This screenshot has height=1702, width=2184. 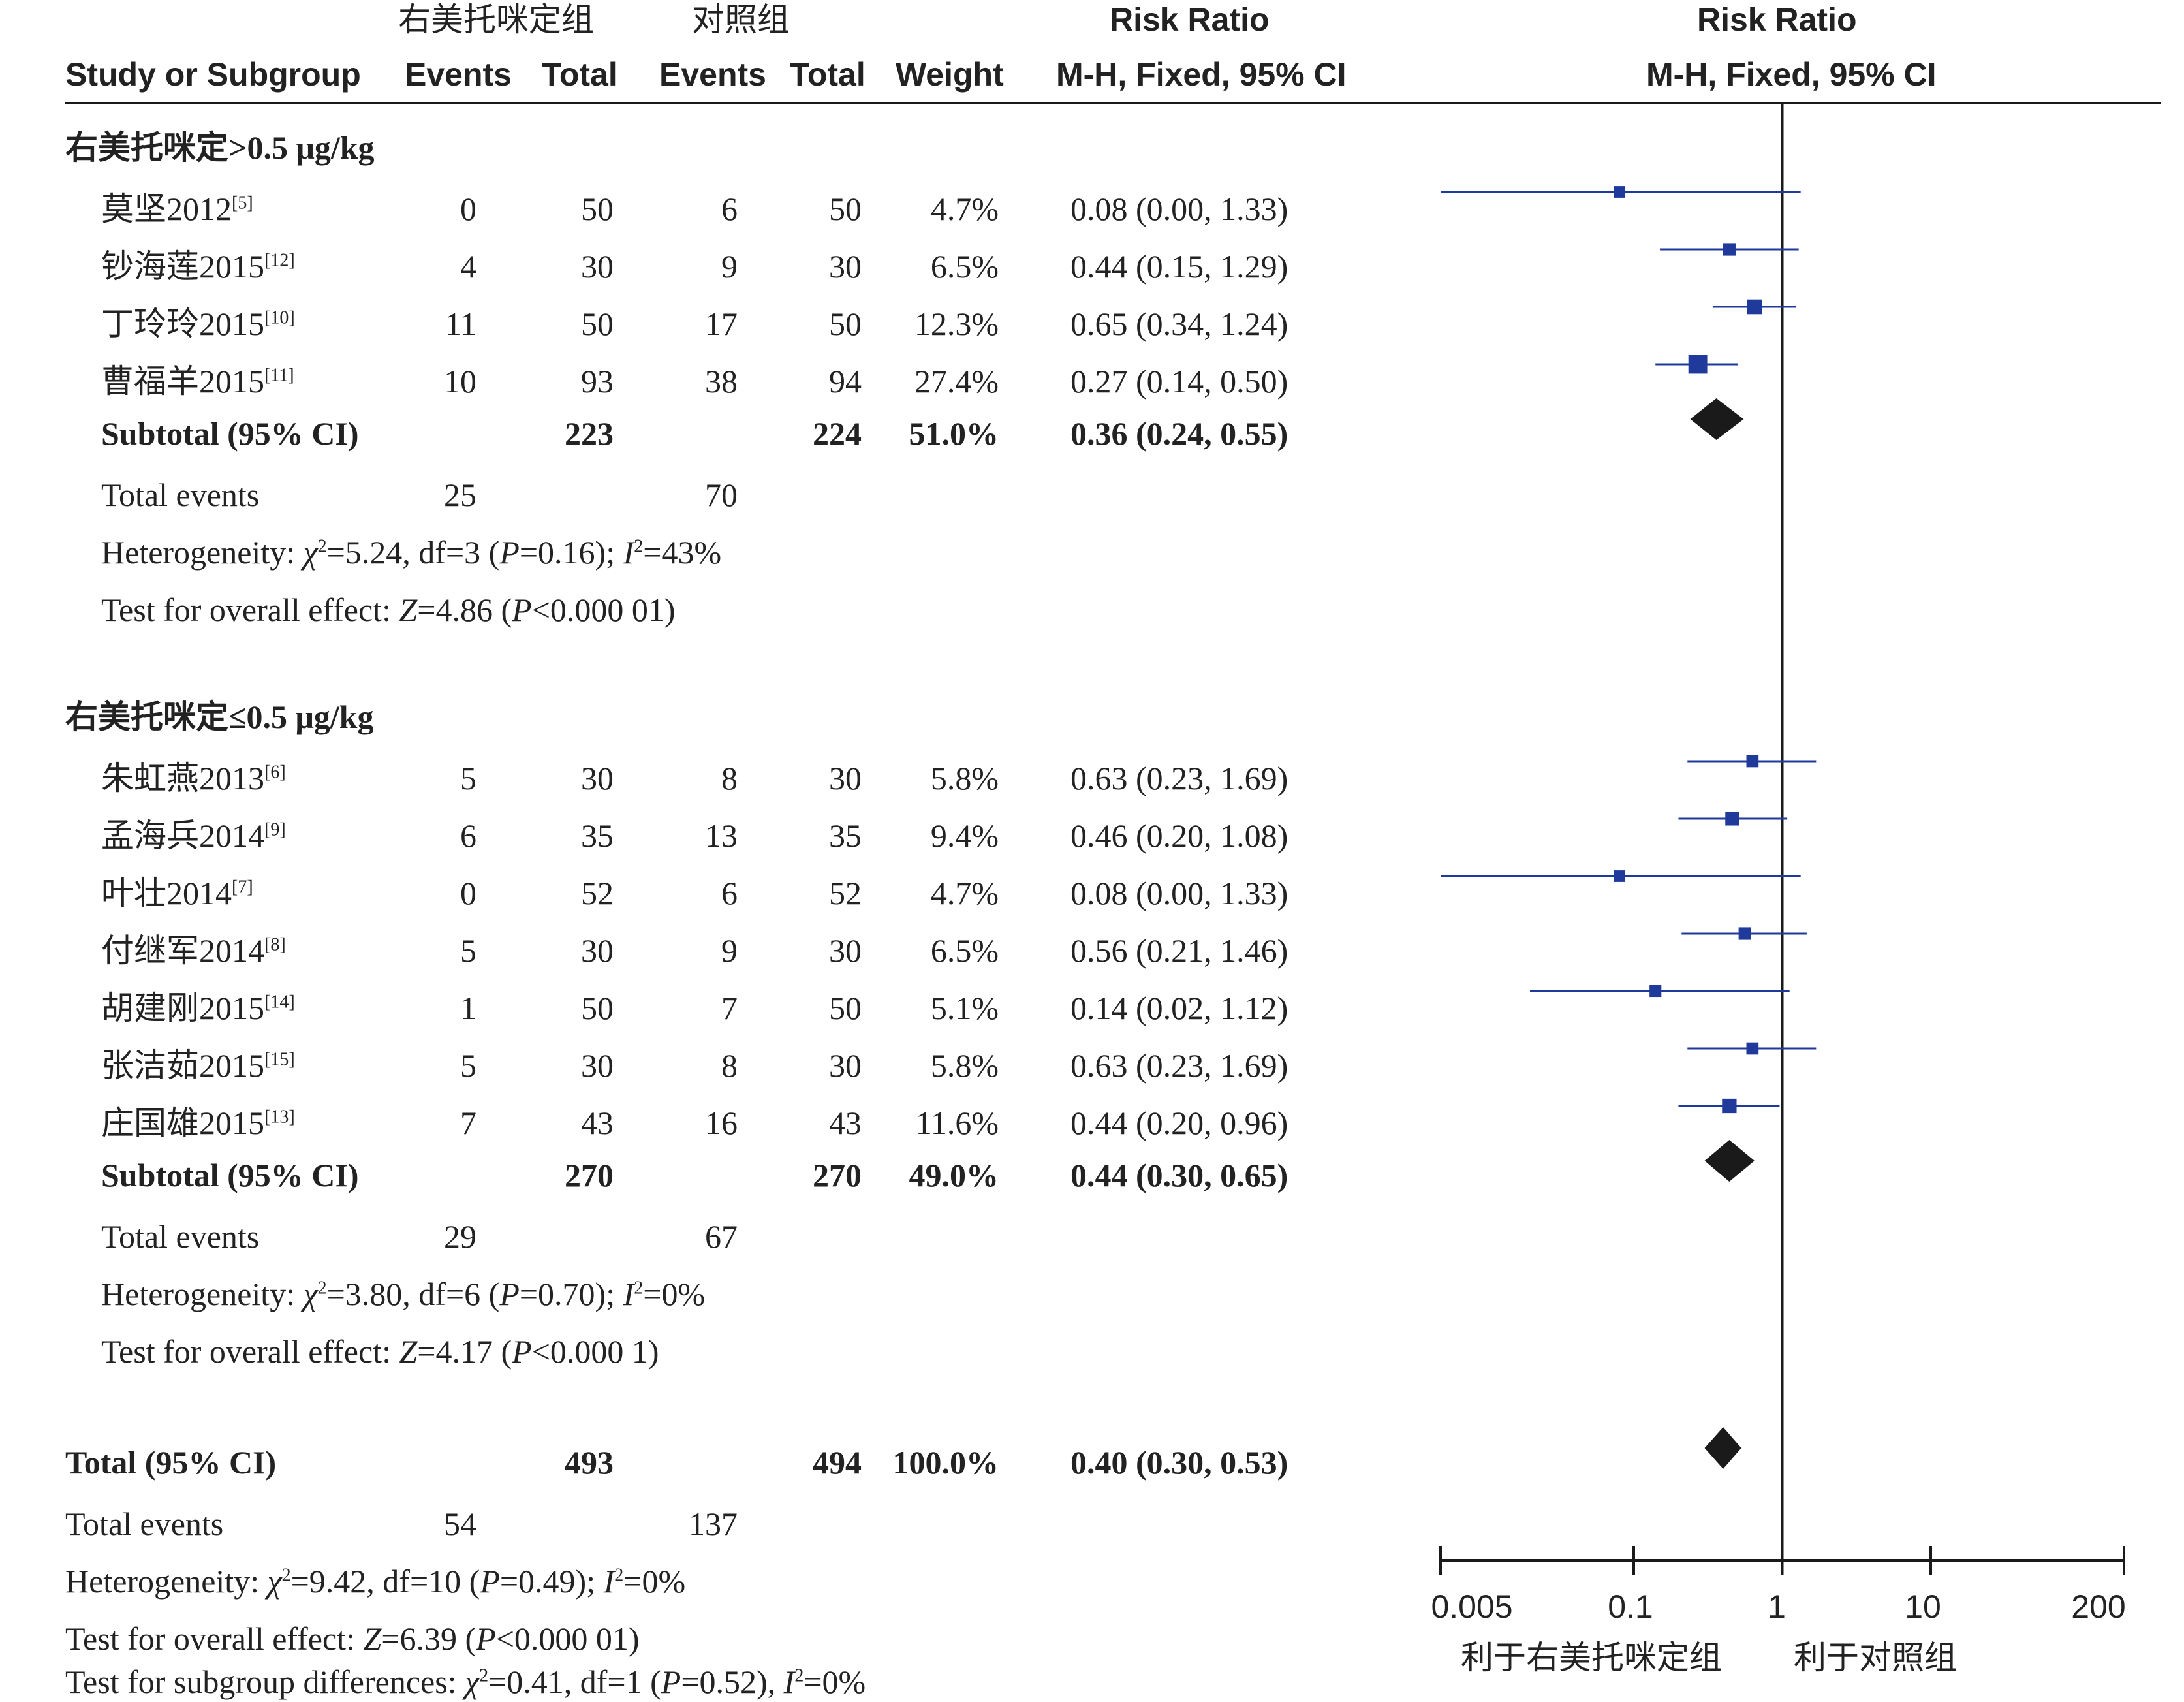 I want to click on events-treatment: 0, so click(x=468, y=209).